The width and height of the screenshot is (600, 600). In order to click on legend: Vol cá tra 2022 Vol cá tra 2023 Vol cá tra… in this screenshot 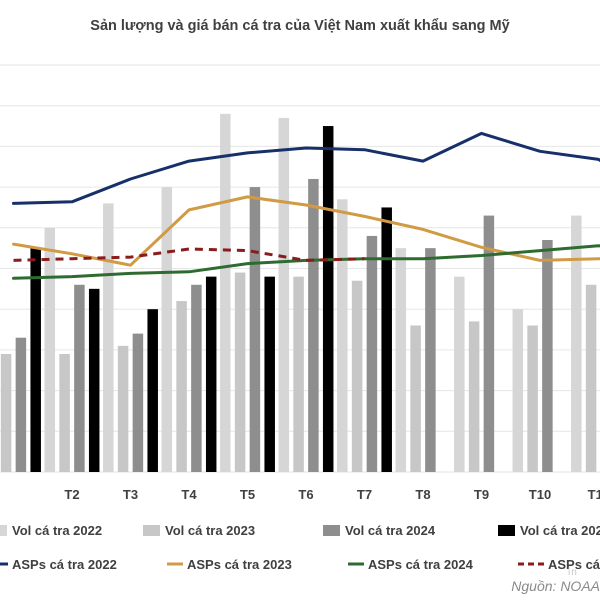, I will do `click(300, 547)`.